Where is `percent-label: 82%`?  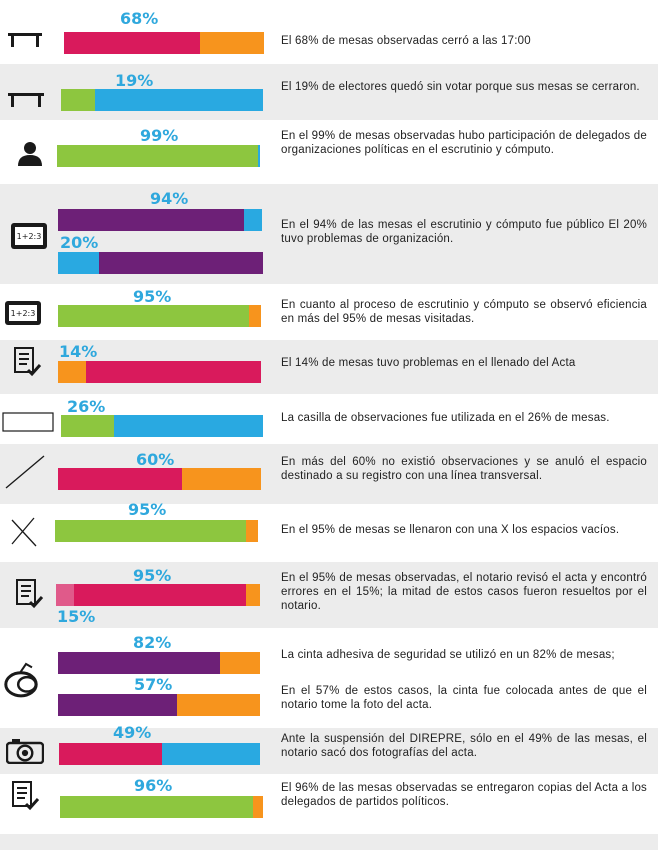
percent-label: 82% is located at coordinates (152, 642).